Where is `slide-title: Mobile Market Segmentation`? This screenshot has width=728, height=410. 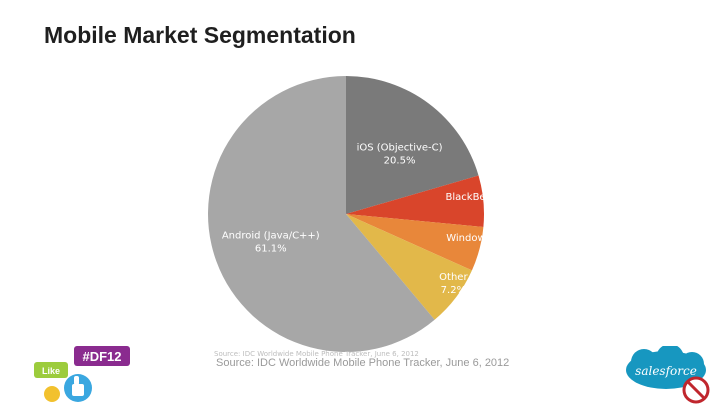 slide-title: Mobile Market Segmentation is located at coordinates (200, 35).